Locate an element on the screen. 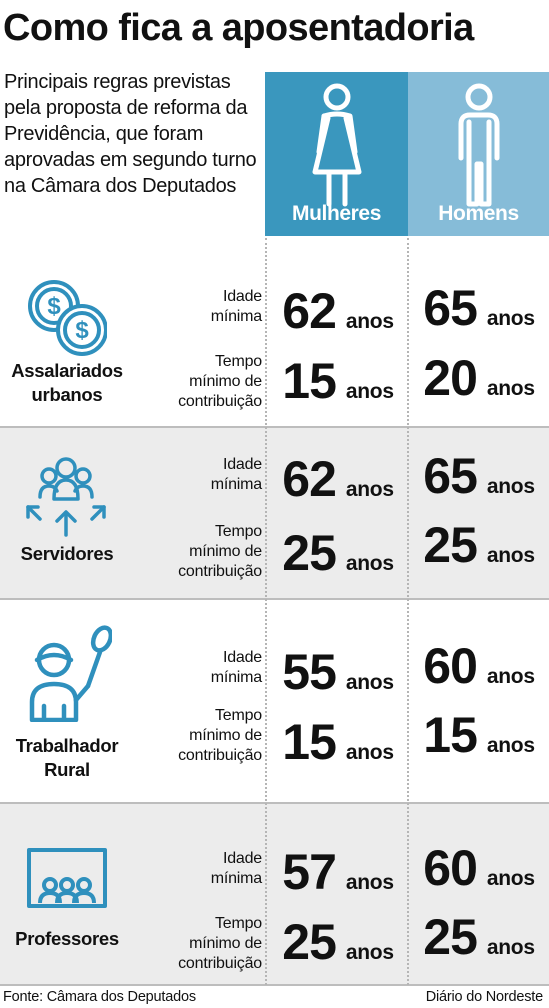 The image size is (549, 1008). farmer-icon is located at coordinates (70, 673).